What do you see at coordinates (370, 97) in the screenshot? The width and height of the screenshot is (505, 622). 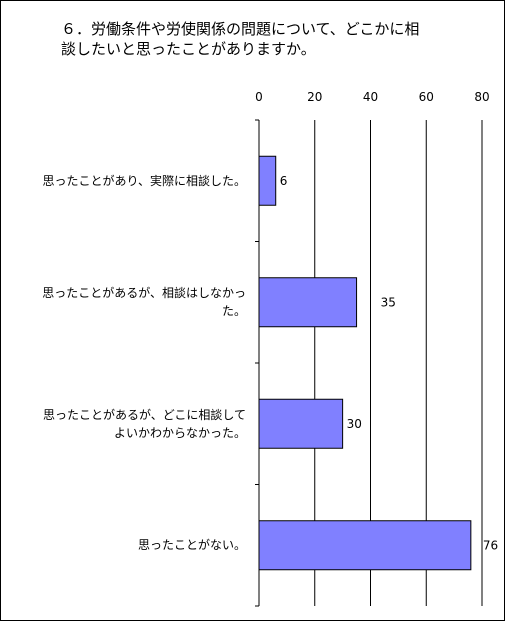 I see `x-tick-label-40: 40` at bounding box center [370, 97].